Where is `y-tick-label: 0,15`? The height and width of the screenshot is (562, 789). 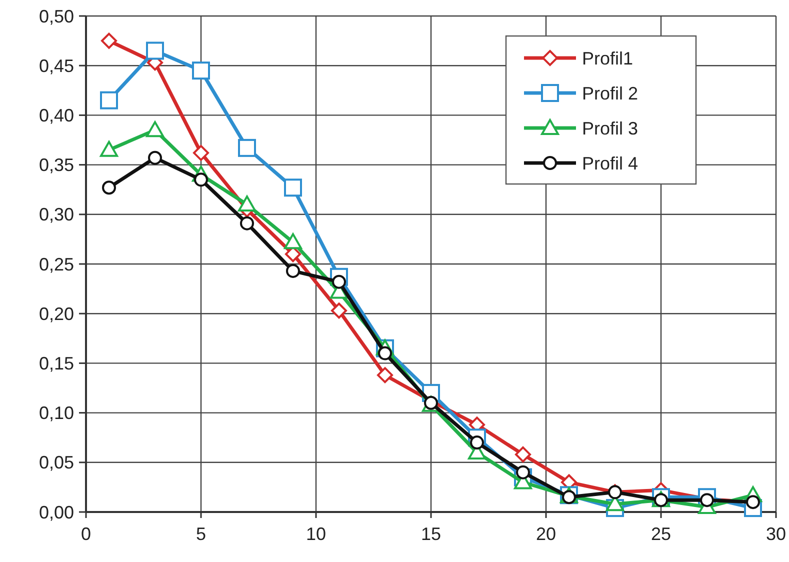
y-tick-label: 0,15 is located at coordinates (56, 364).